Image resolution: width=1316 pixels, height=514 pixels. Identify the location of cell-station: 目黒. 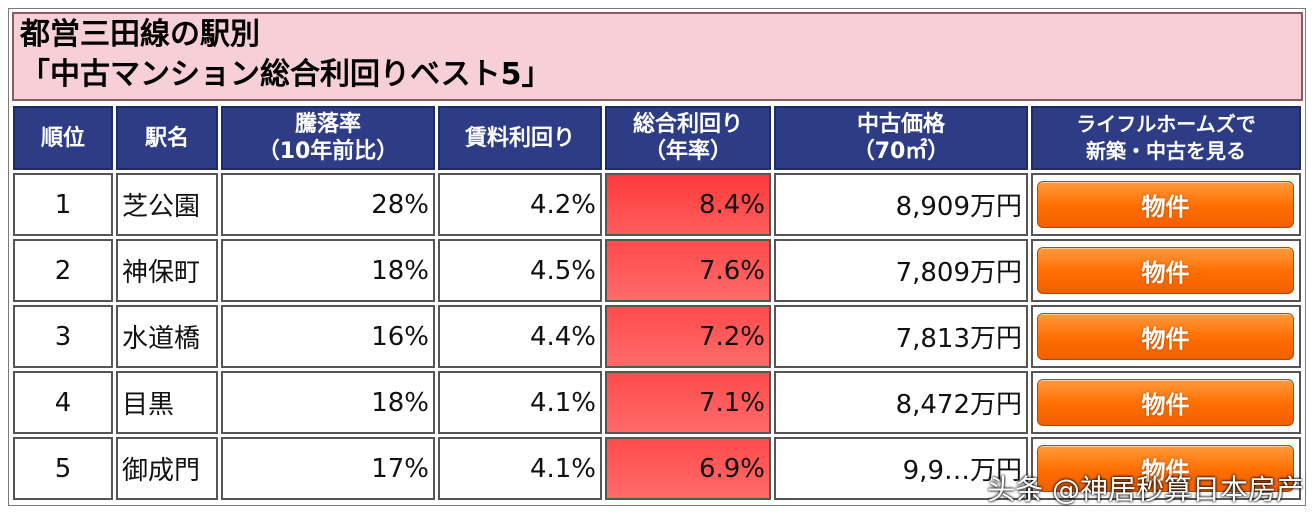
(167, 402).